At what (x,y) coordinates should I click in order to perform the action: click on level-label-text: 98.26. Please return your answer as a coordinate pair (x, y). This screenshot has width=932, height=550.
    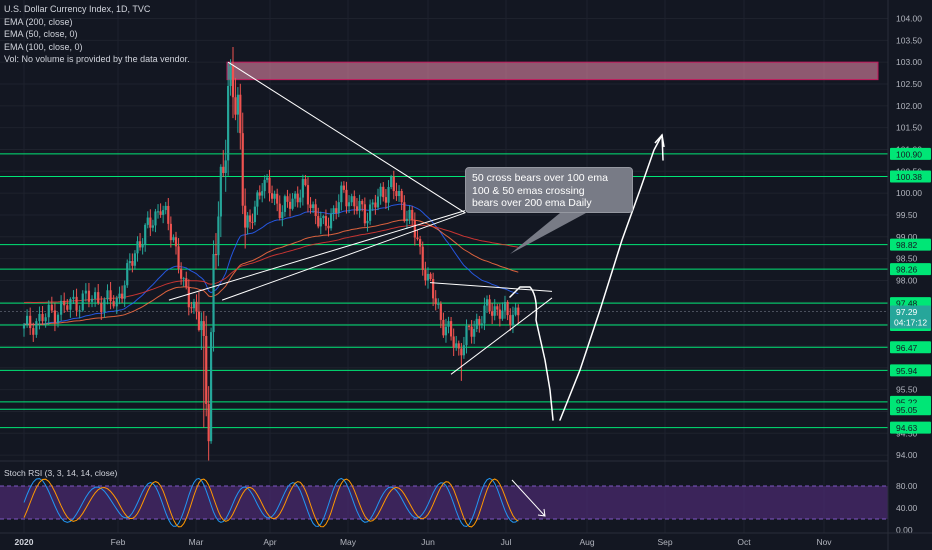
    Looking at the image, I should click on (907, 270).